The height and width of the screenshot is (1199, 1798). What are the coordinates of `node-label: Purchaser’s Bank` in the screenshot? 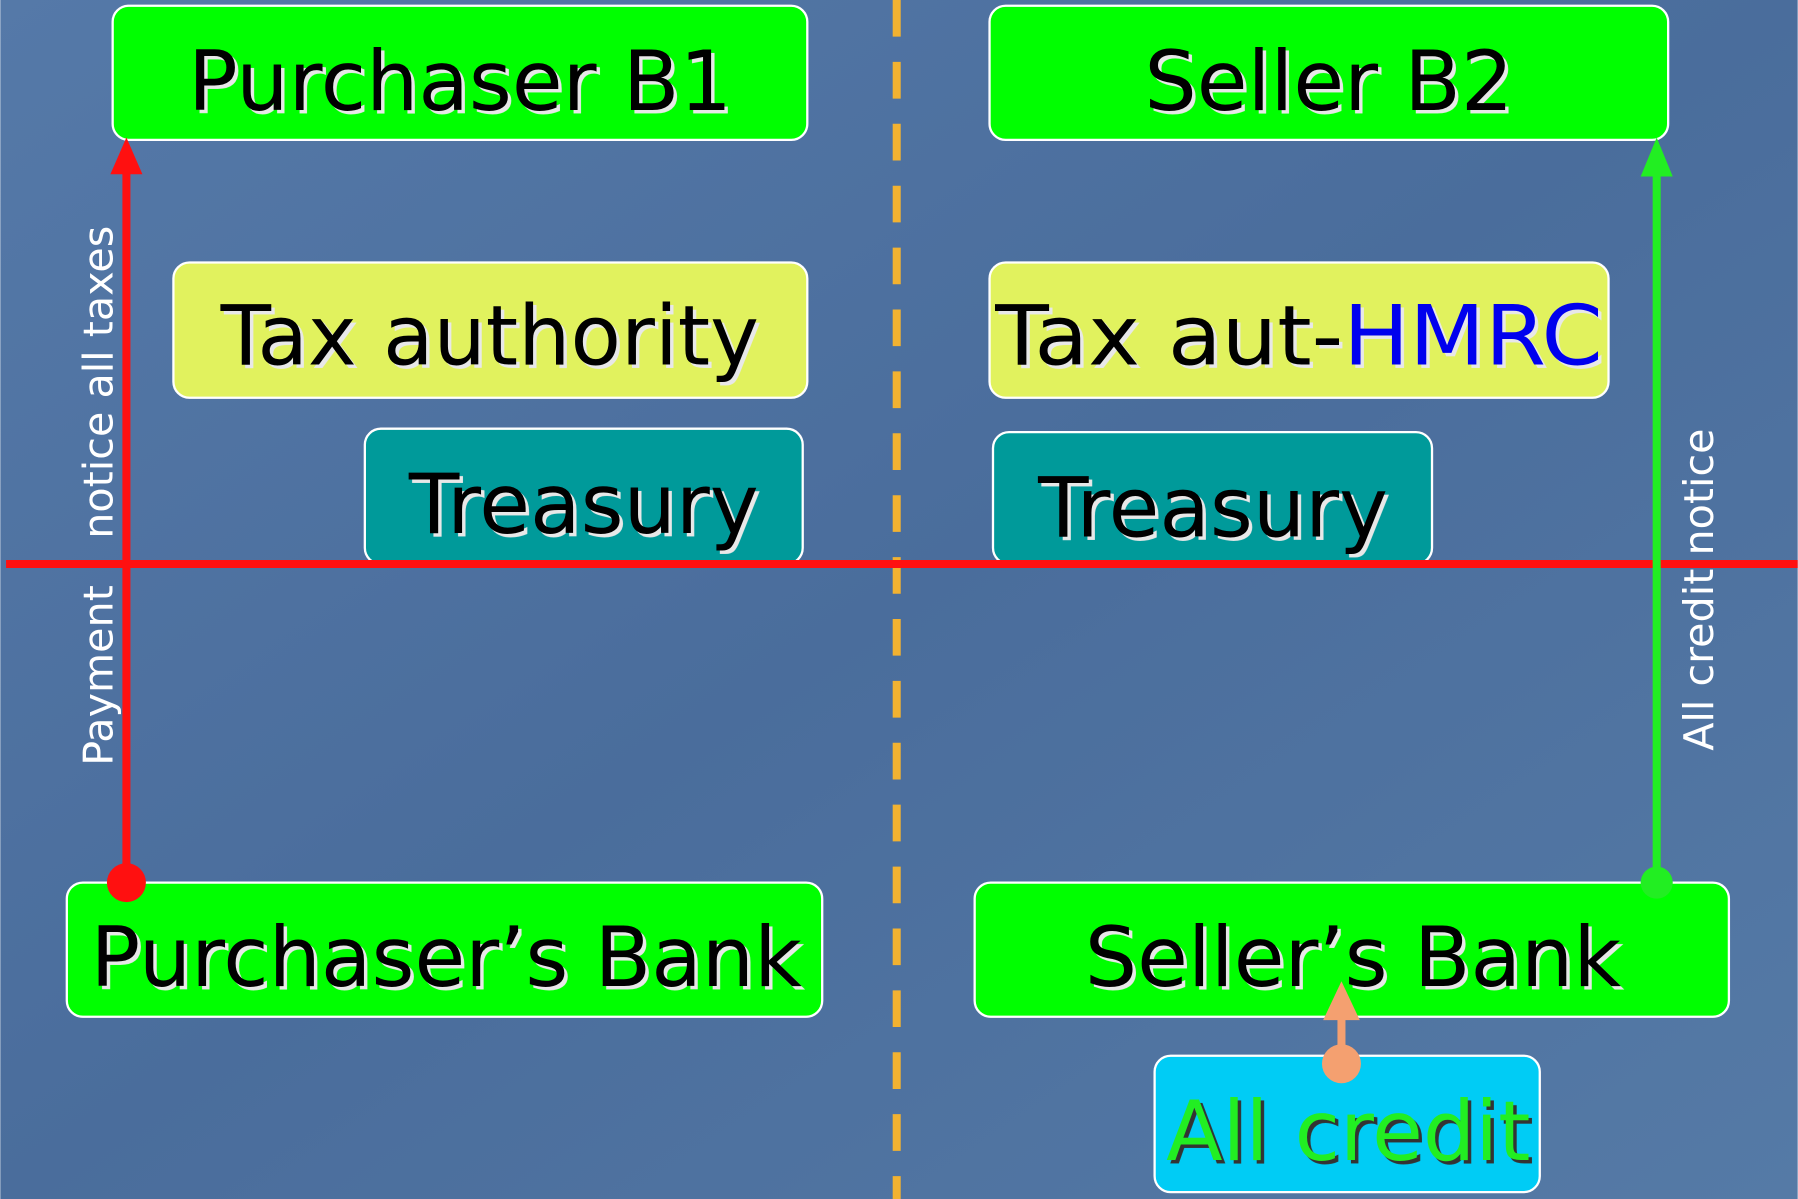 It's located at (447, 958).